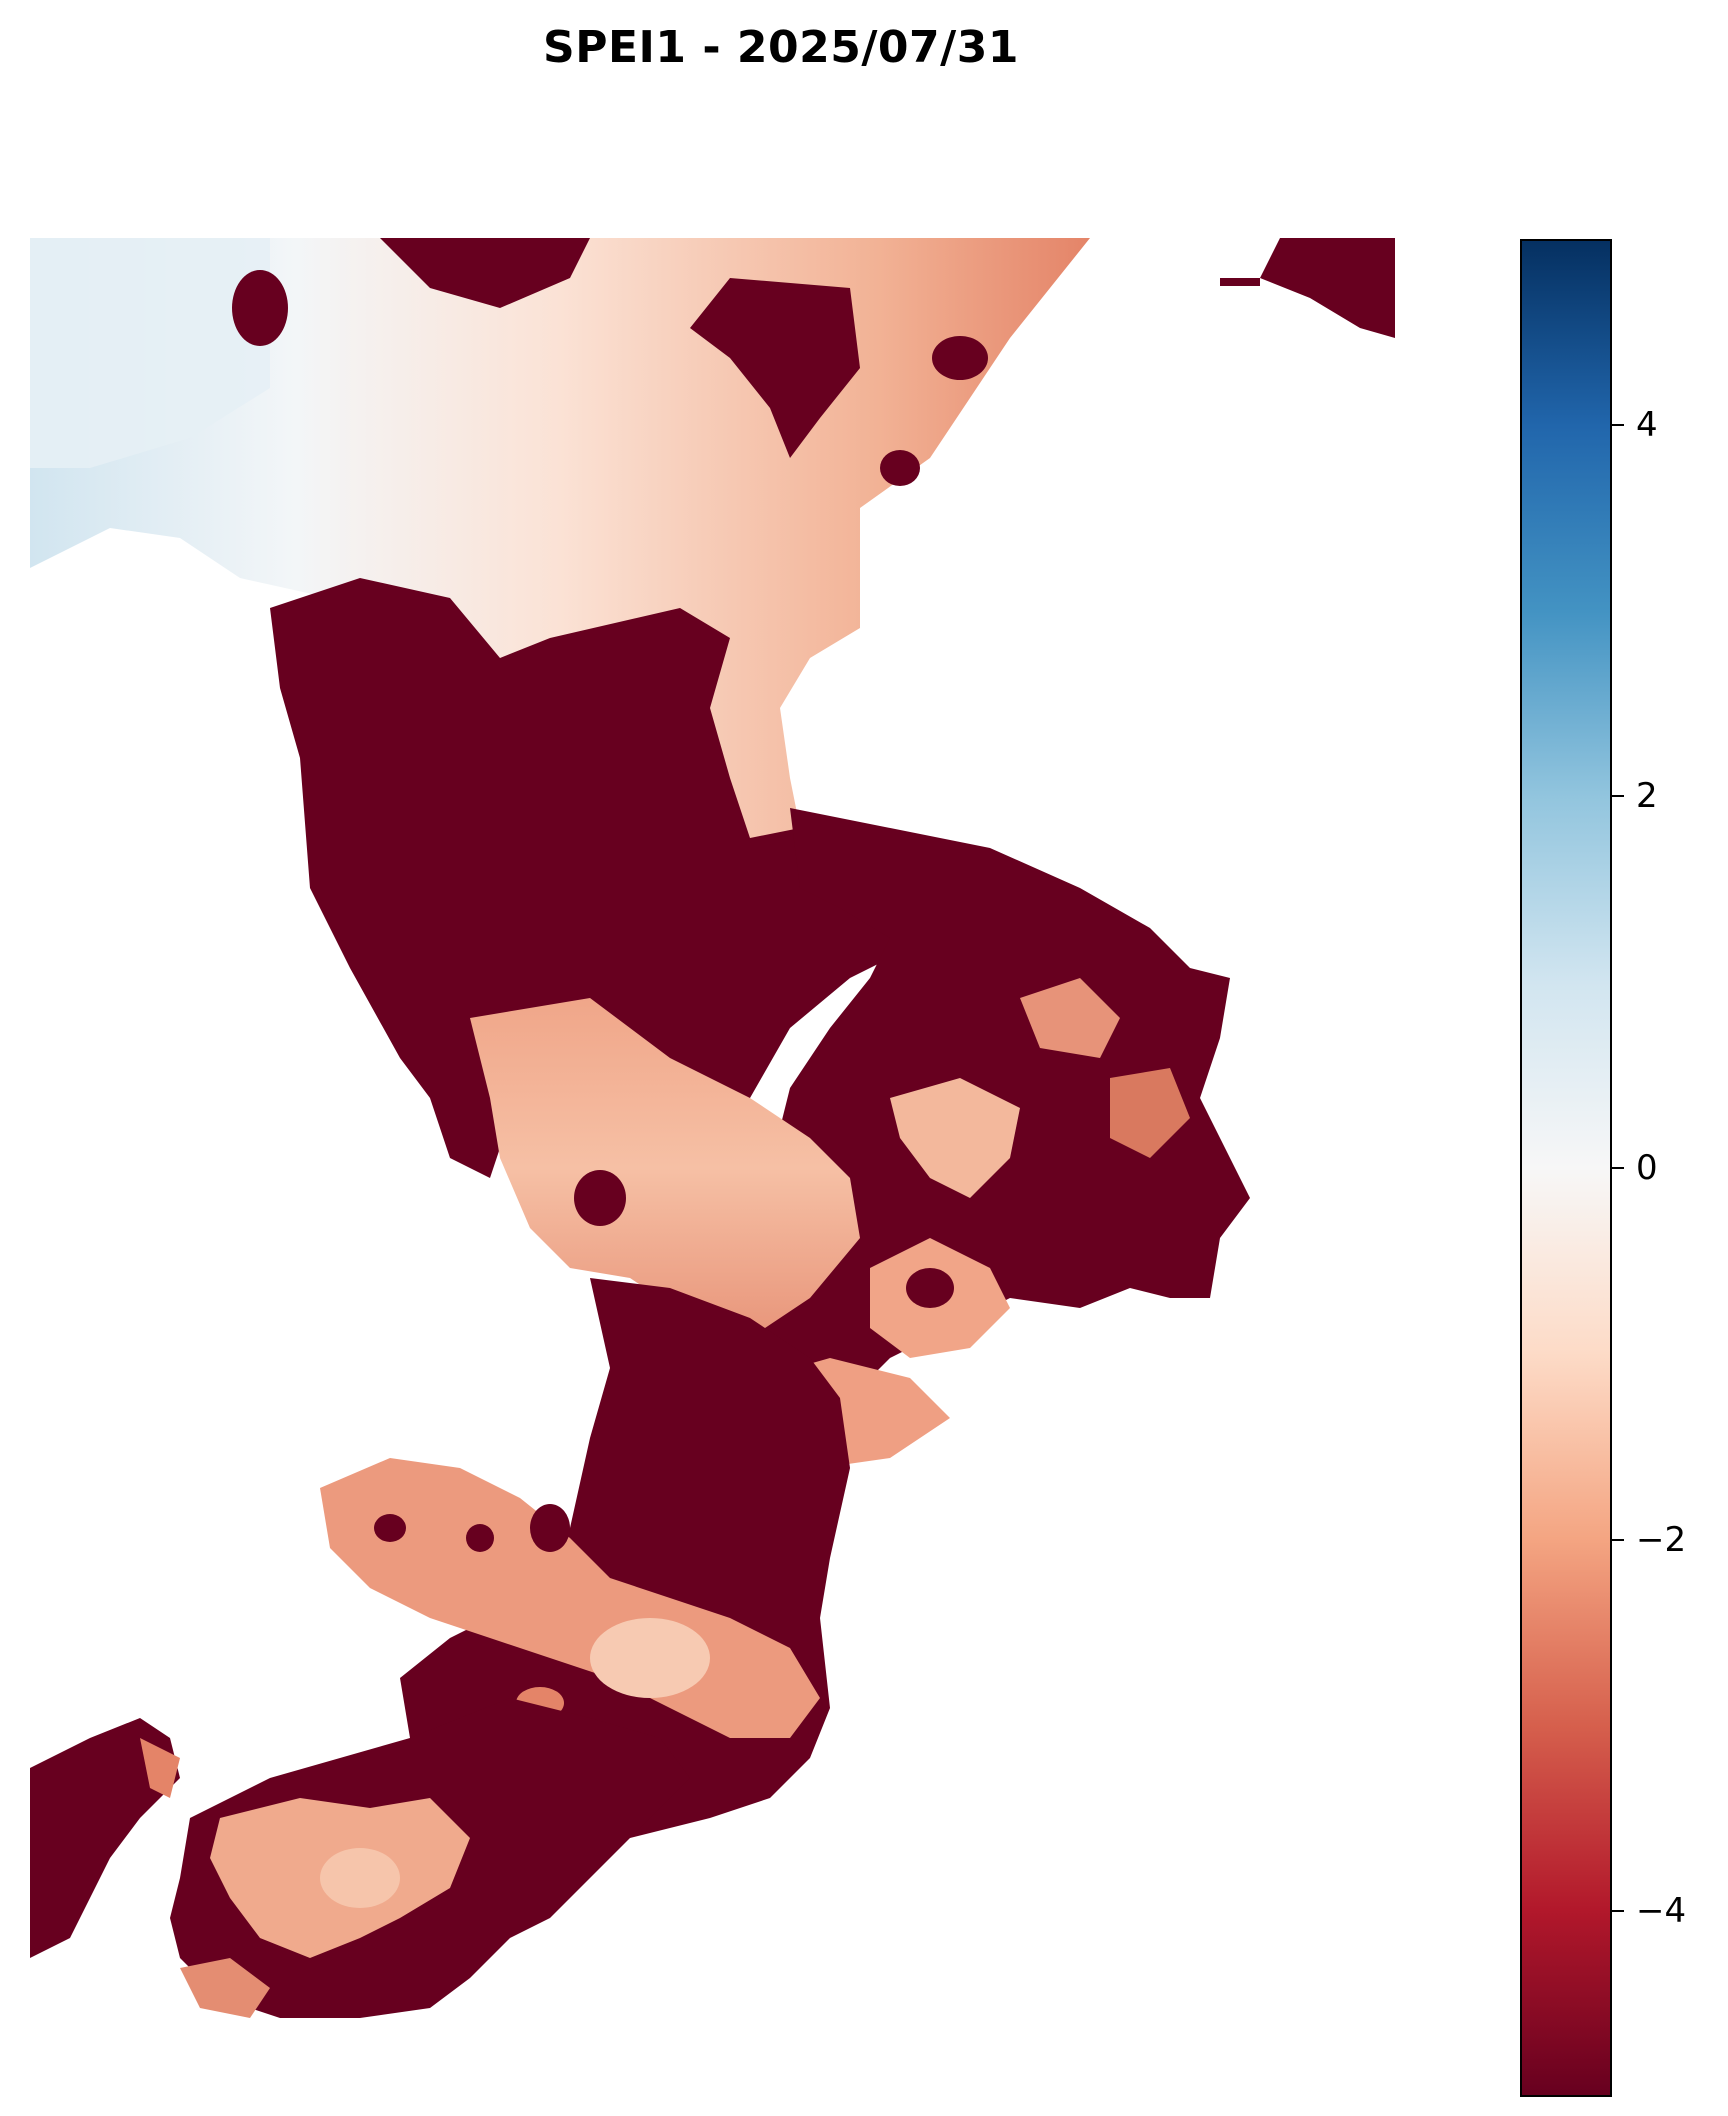 This screenshot has width=1728, height=2116. What do you see at coordinates (1647, 1168) in the screenshot?
I see `colorbar-tick-label: 0` at bounding box center [1647, 1168].